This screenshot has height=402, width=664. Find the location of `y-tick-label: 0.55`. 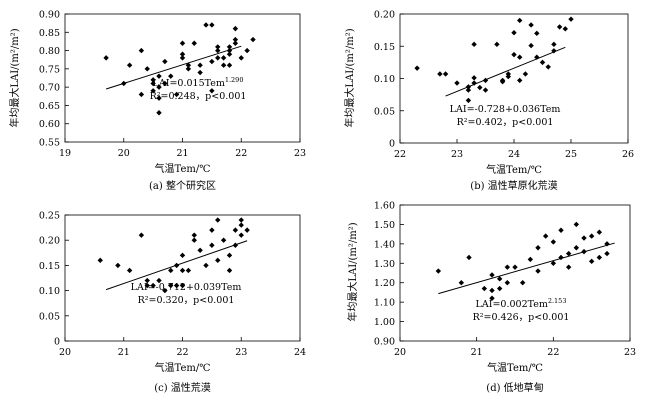

y-tick-label: 0.55 is located at coordinates (49, 143).